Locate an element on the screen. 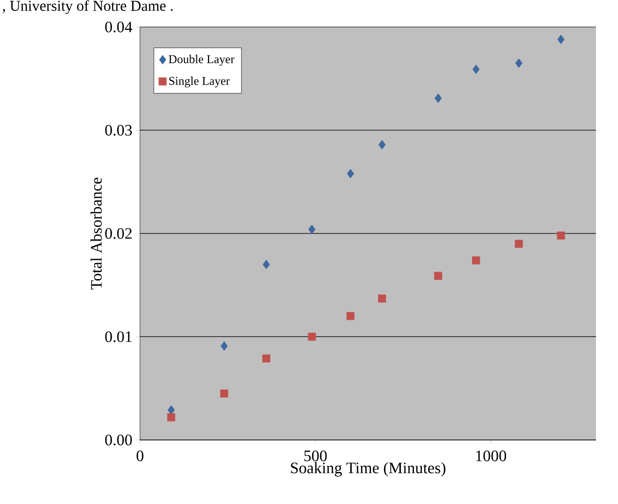  text: , University of Notre Dame . is located at coordinates (87, 7).